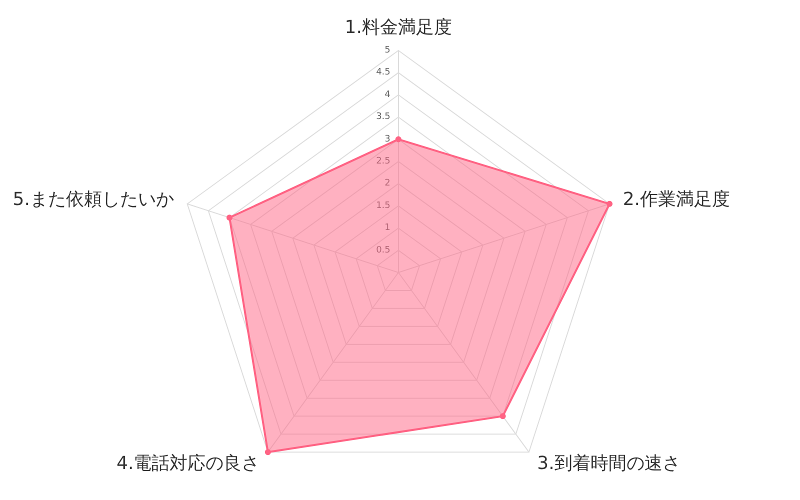 The height and width of the screenshot is (500, 800). Describe the element at coordinates (383, 205) in the screenshot. I see `y-tick-label: 1.5` at that location.